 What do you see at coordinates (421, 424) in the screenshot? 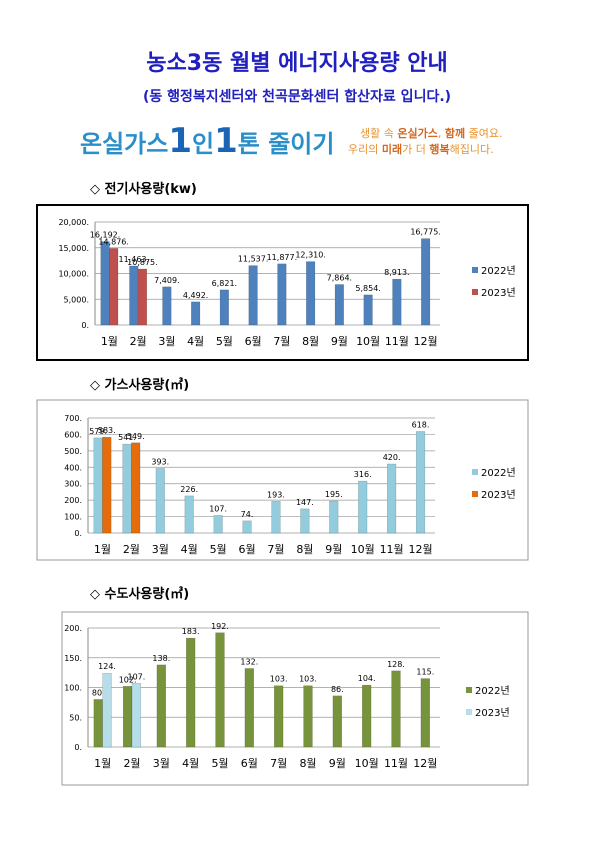
I see `value-label: 618.` at bounding box center [421, 424].